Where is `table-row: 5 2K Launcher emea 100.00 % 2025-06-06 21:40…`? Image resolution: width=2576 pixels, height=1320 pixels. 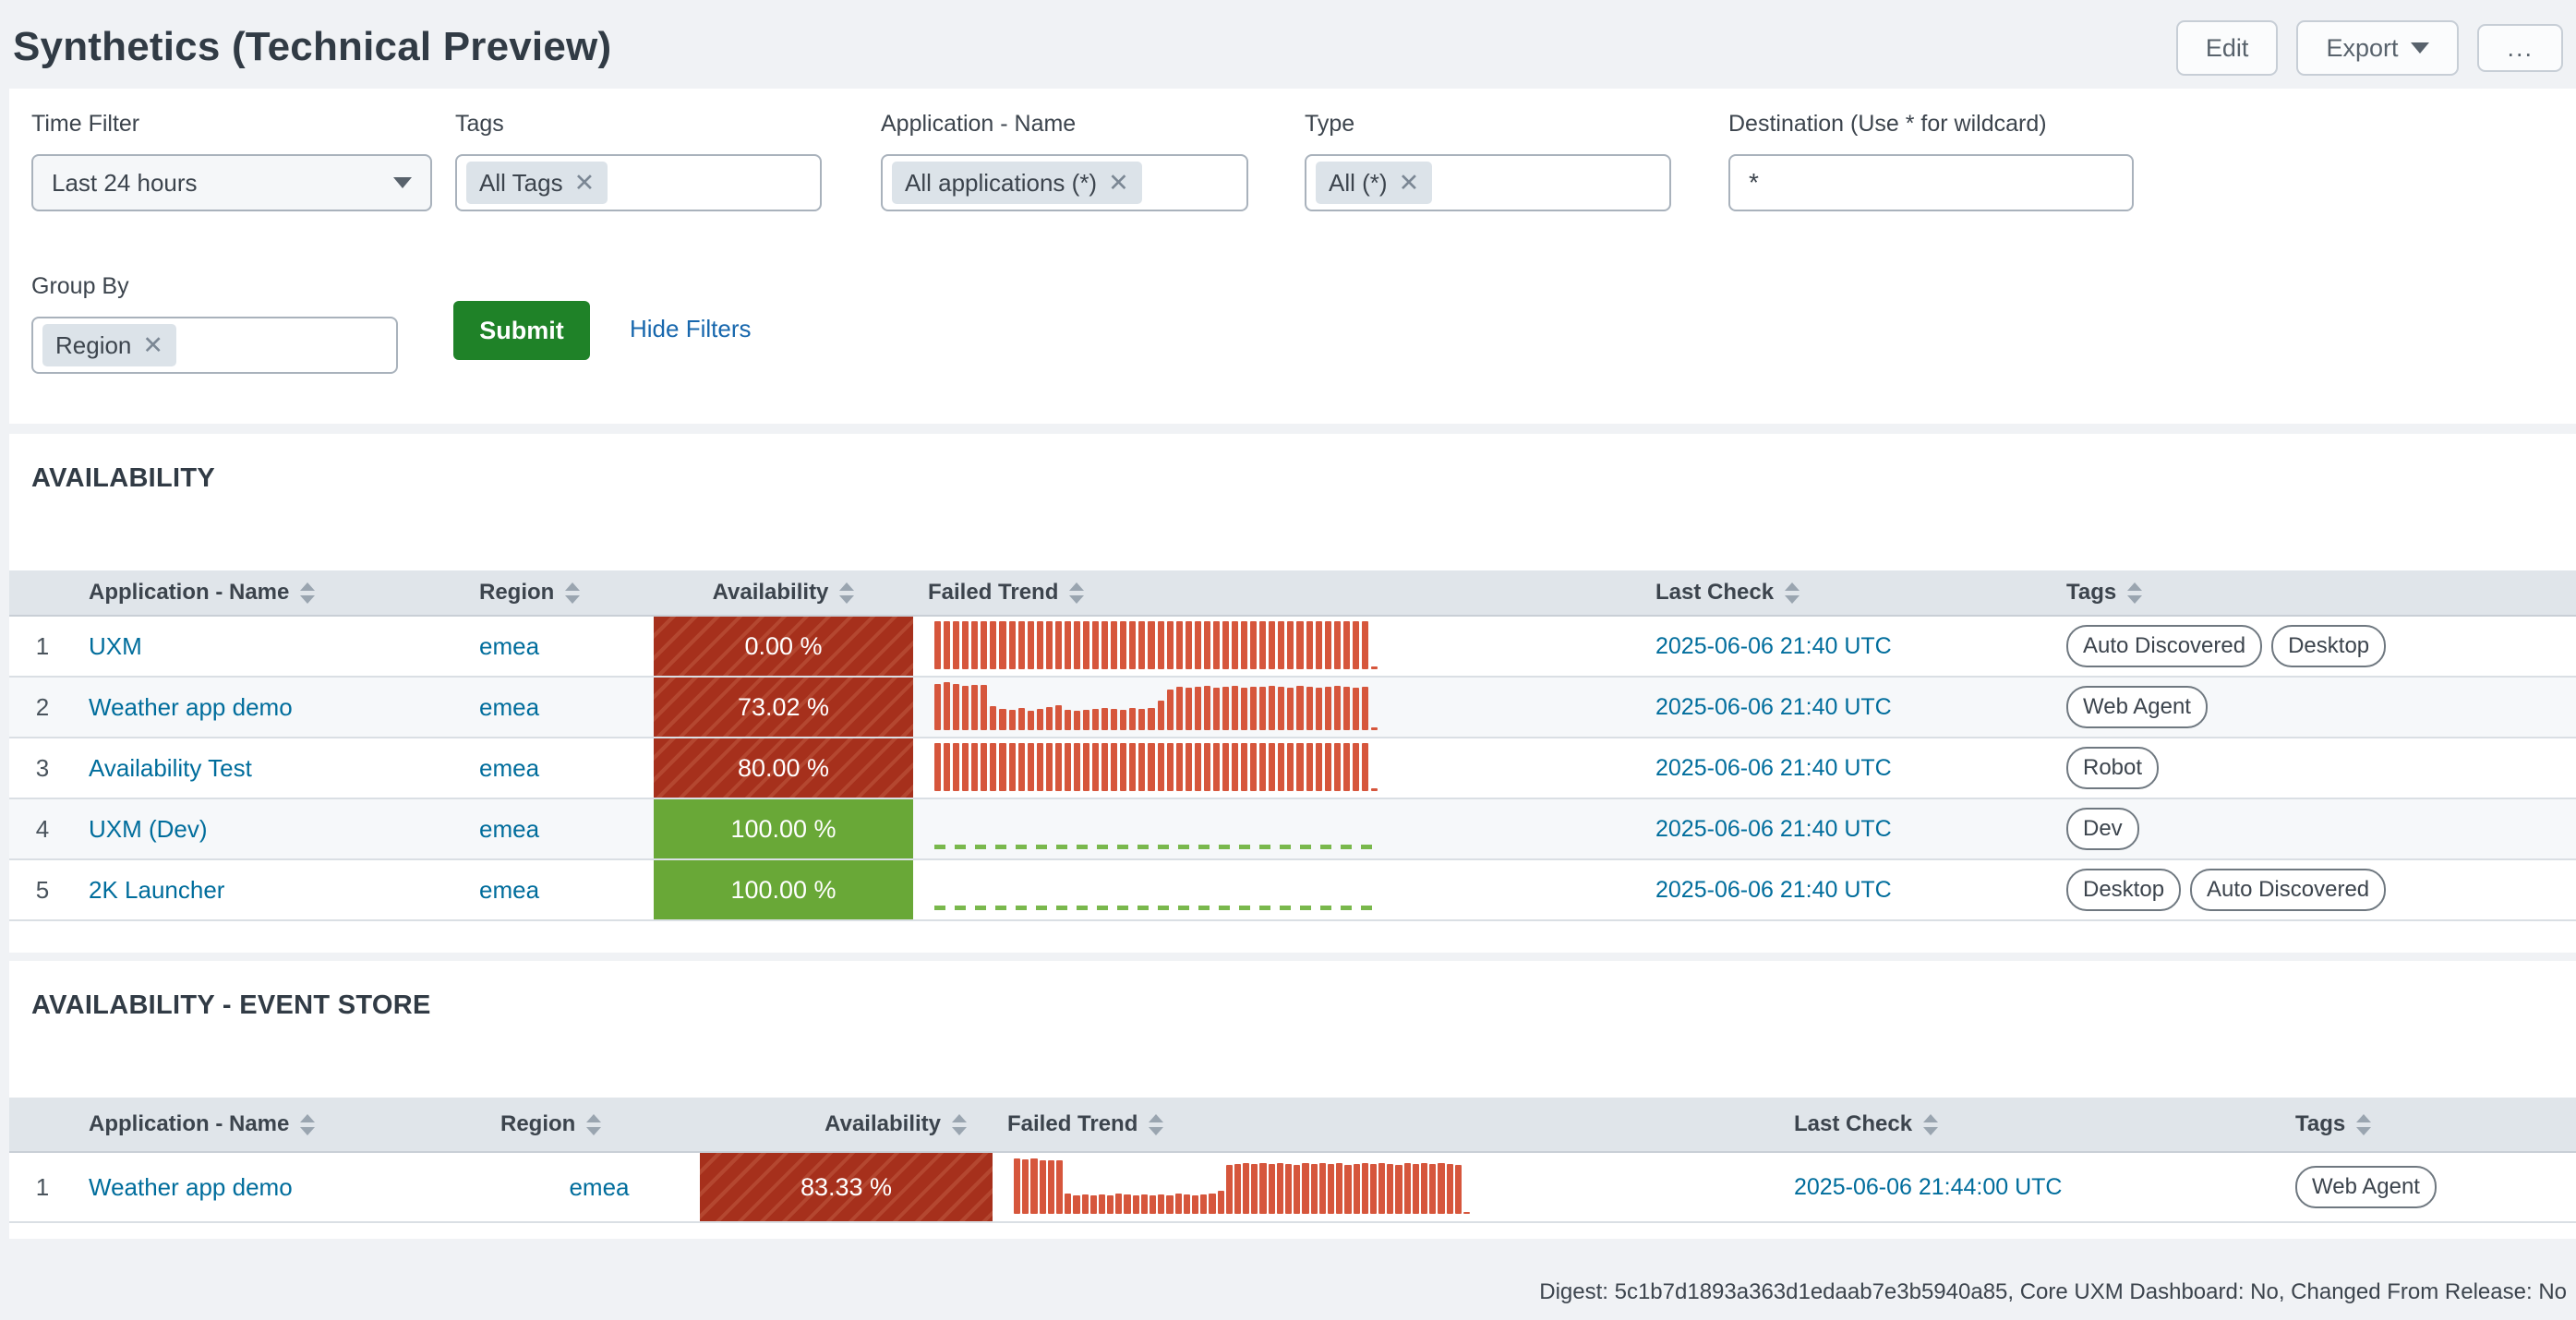 table-row: 5 2K Launcher emea 100.00 % 2025-06-06 21:40… is located at coordinates (1292, 890).